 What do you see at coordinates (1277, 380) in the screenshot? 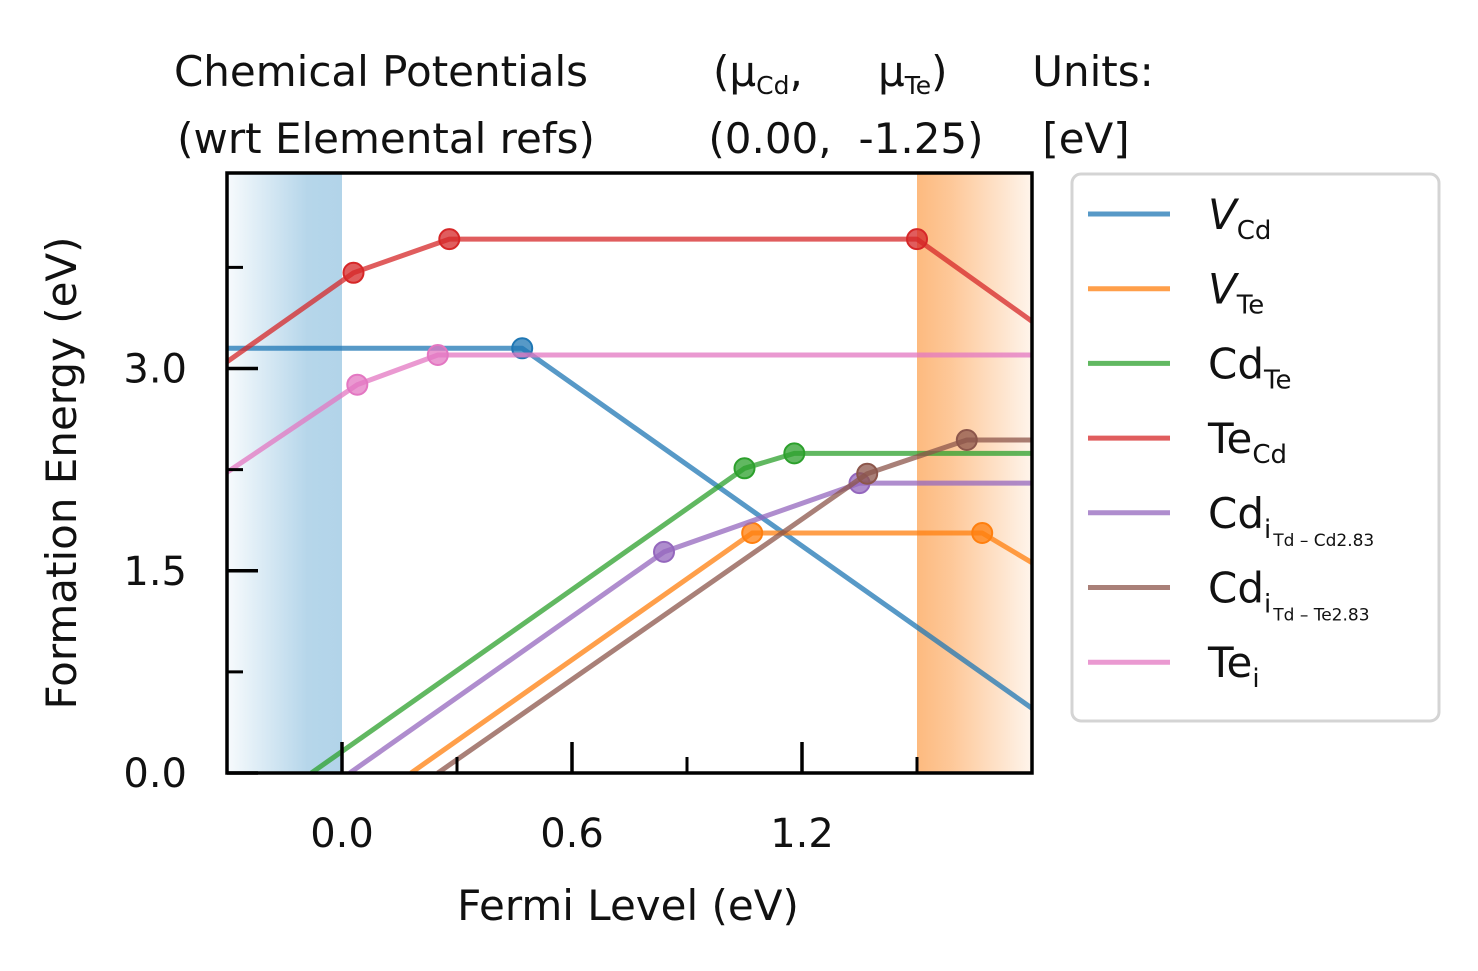
I see `legend-sub-2: Te` at bounding box center [1277, 380].